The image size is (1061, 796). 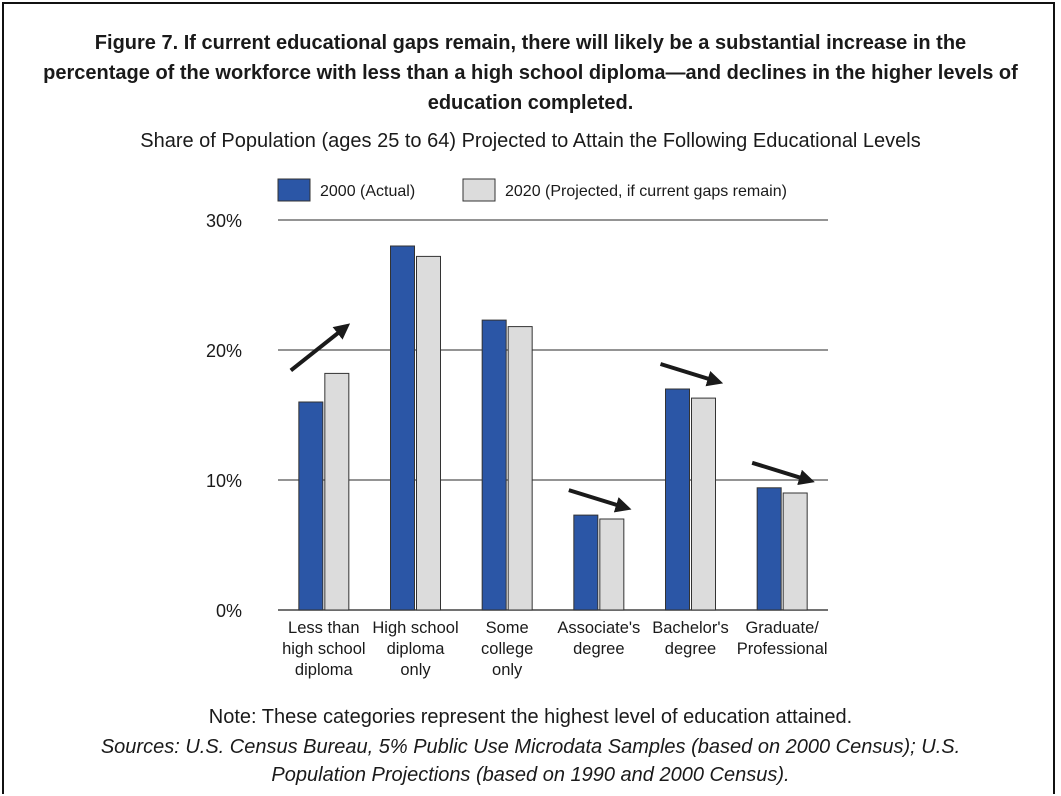 I want to click on x-tick-label: Associate's, so click(x=598, y=628).